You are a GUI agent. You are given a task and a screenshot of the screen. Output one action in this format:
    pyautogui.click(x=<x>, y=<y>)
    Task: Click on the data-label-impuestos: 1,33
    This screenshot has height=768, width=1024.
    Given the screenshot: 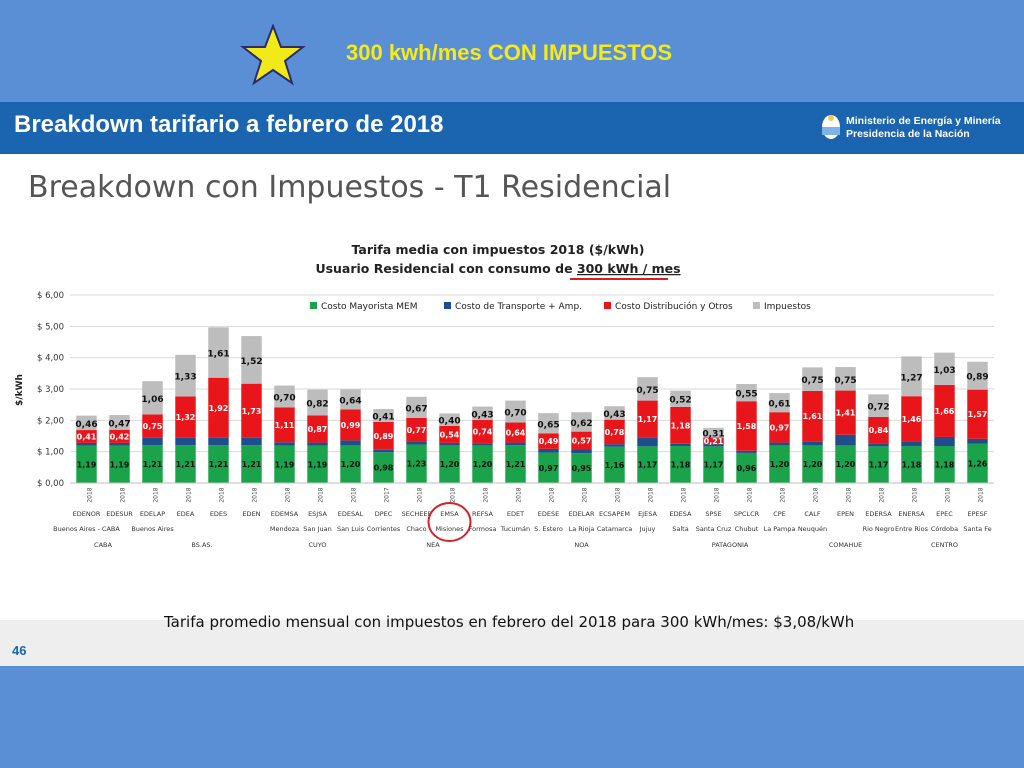 What is the action you would take?
    pyautogui.click(x=185, y=378)
    